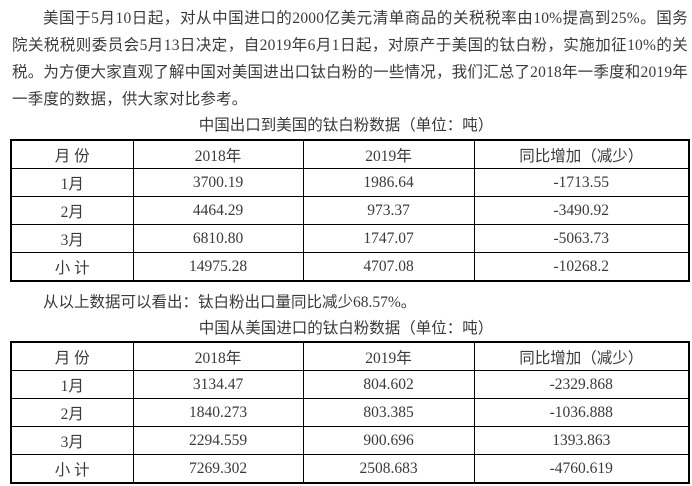  Describe the element at coordinates (581, 440) in the screenshot. I see `table-cell: 1393.863` at that location.